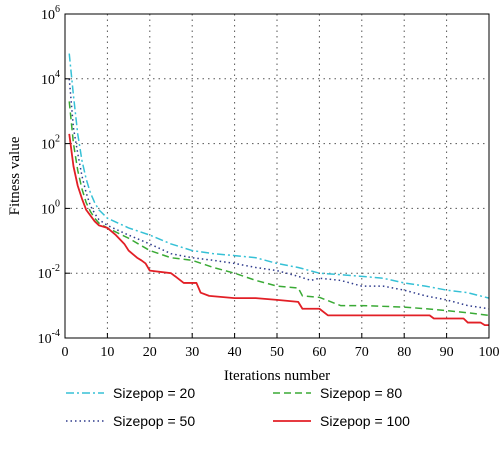  What do you see at coordinates (150, 352) in the screenshot?
I see `x-tick-label: 20` at bounding box center [150, 352].